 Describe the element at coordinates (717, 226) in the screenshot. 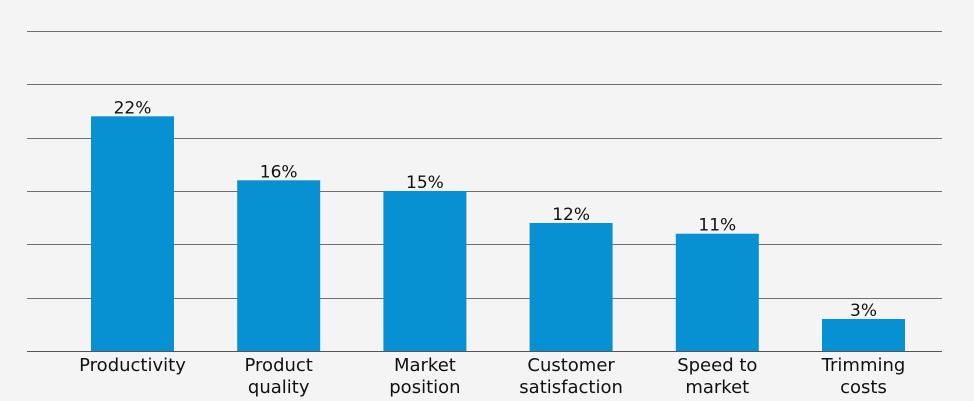

I see `bar-value-label: 11%` at that location.